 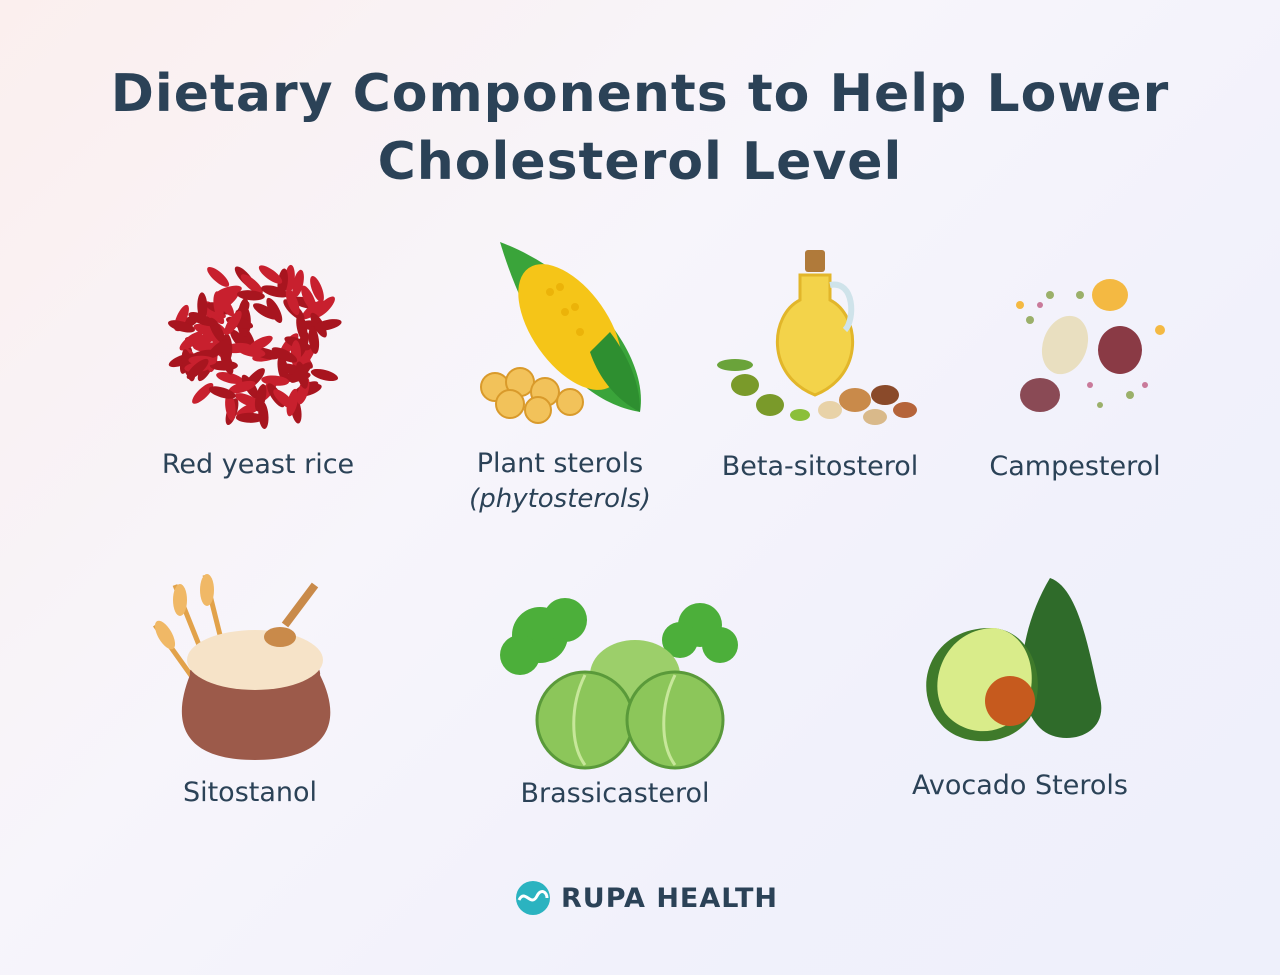 I want to click on red-yeast-rice-icon, so click(x=254, y=346).